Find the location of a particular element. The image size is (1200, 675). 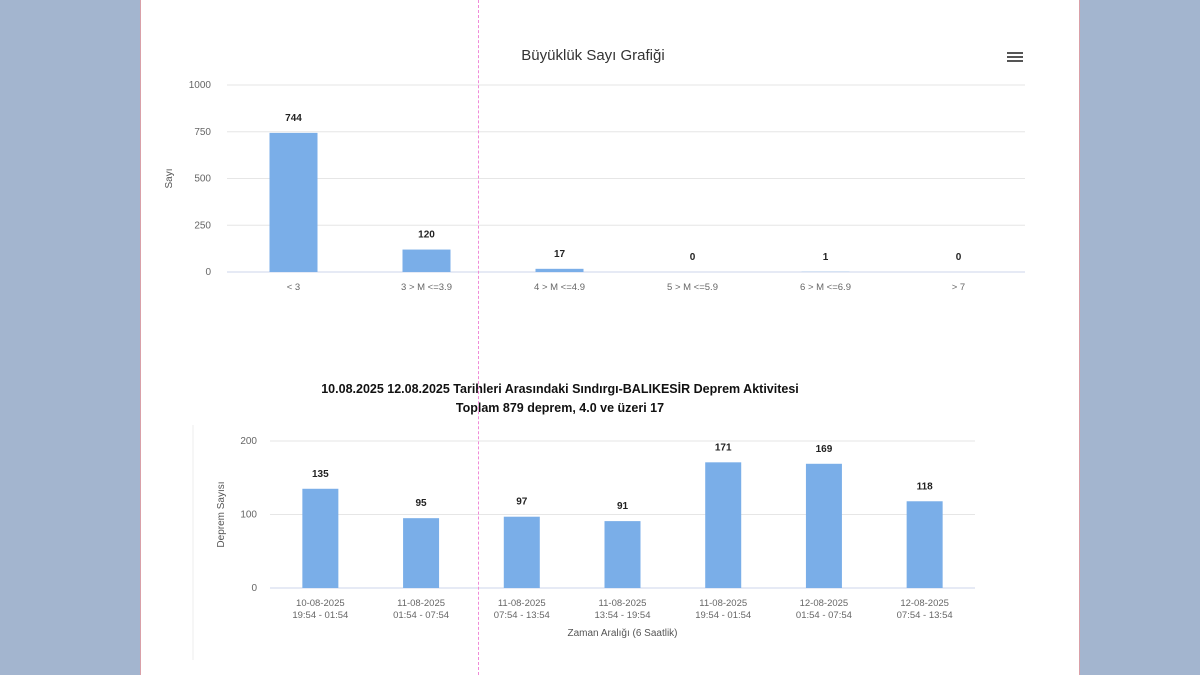

x-tick-label: 5 > M <=5.9 is located at coordinates (692, 287).